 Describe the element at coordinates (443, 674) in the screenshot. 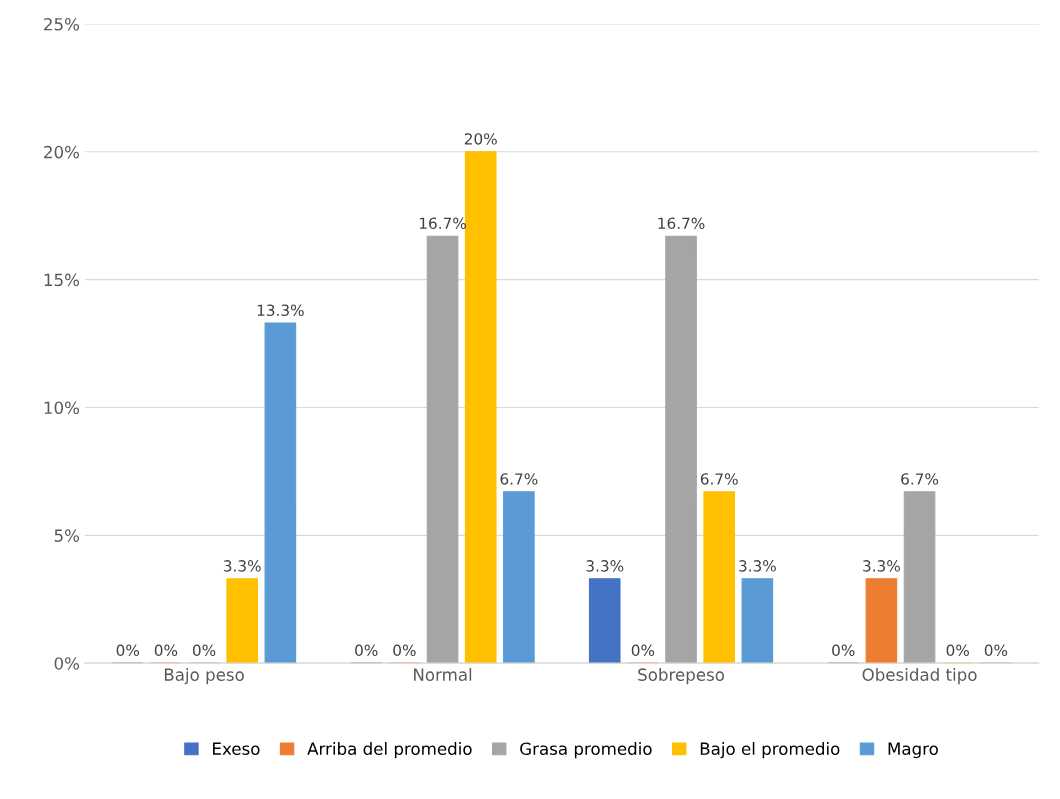

I see `x-tick-label: Normal` at that location.